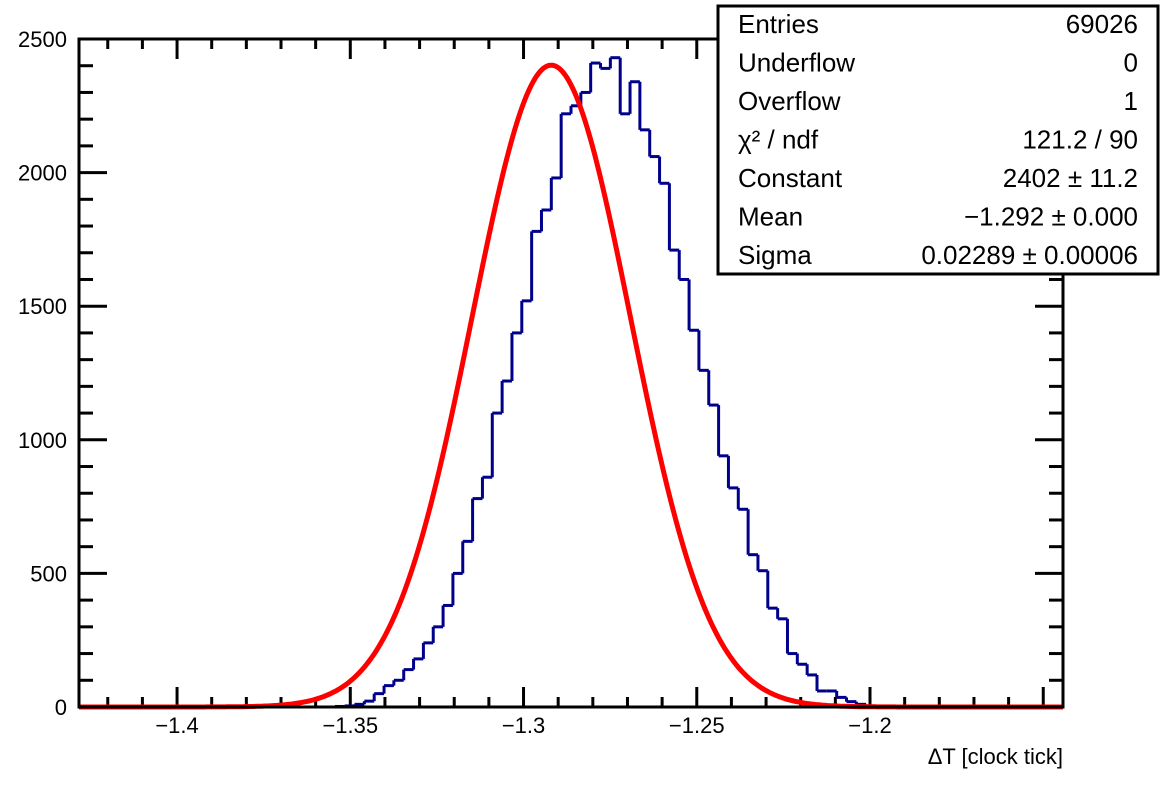  What do you see at coordinates (48, 573) in the screenshot?
I see `y-tick-label: 500` at bounding box center [48, 573].